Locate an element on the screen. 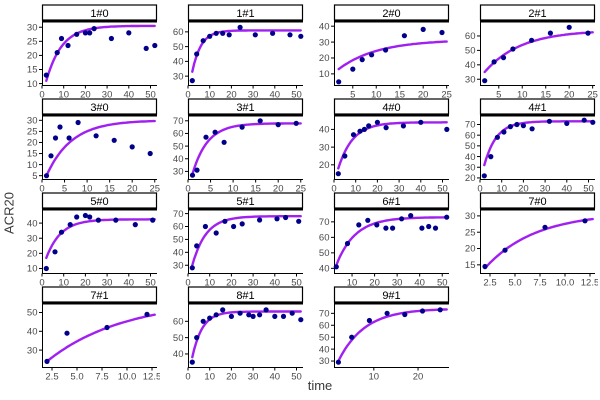 This screenshot has width=600, height=400. y-tick-label: 10 is located at coordinates (32, 269).